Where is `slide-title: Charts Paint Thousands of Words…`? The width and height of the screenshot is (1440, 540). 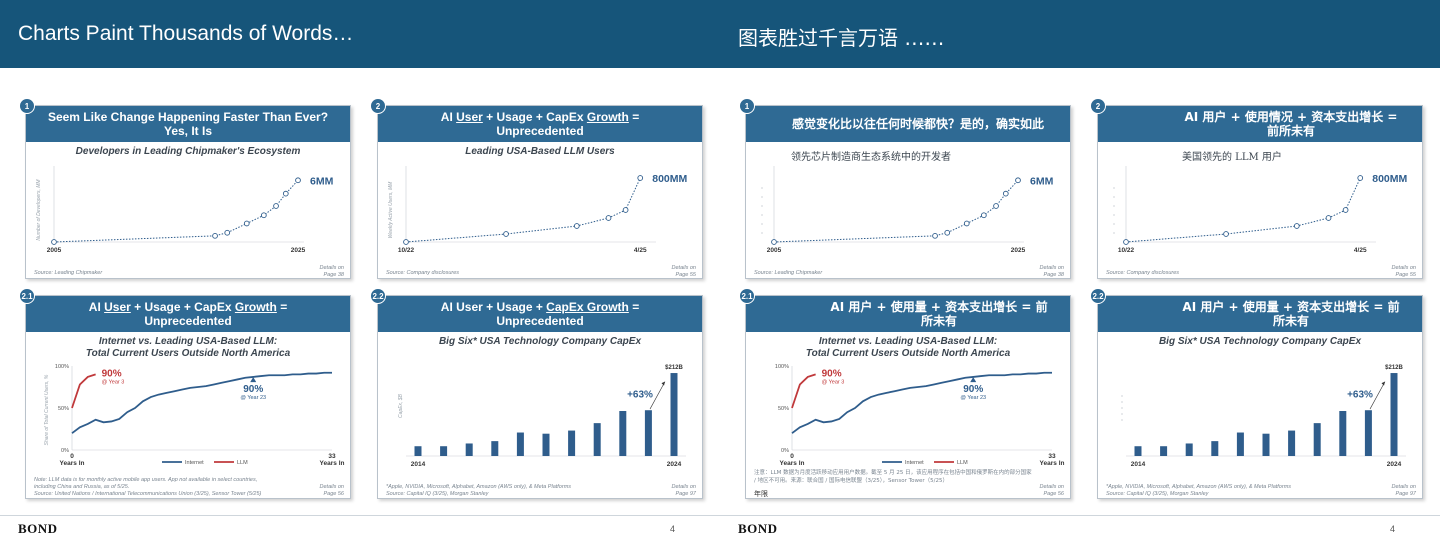
slide-title: Charts Paint Thousands of Words… is located at coordinates (186, 33).